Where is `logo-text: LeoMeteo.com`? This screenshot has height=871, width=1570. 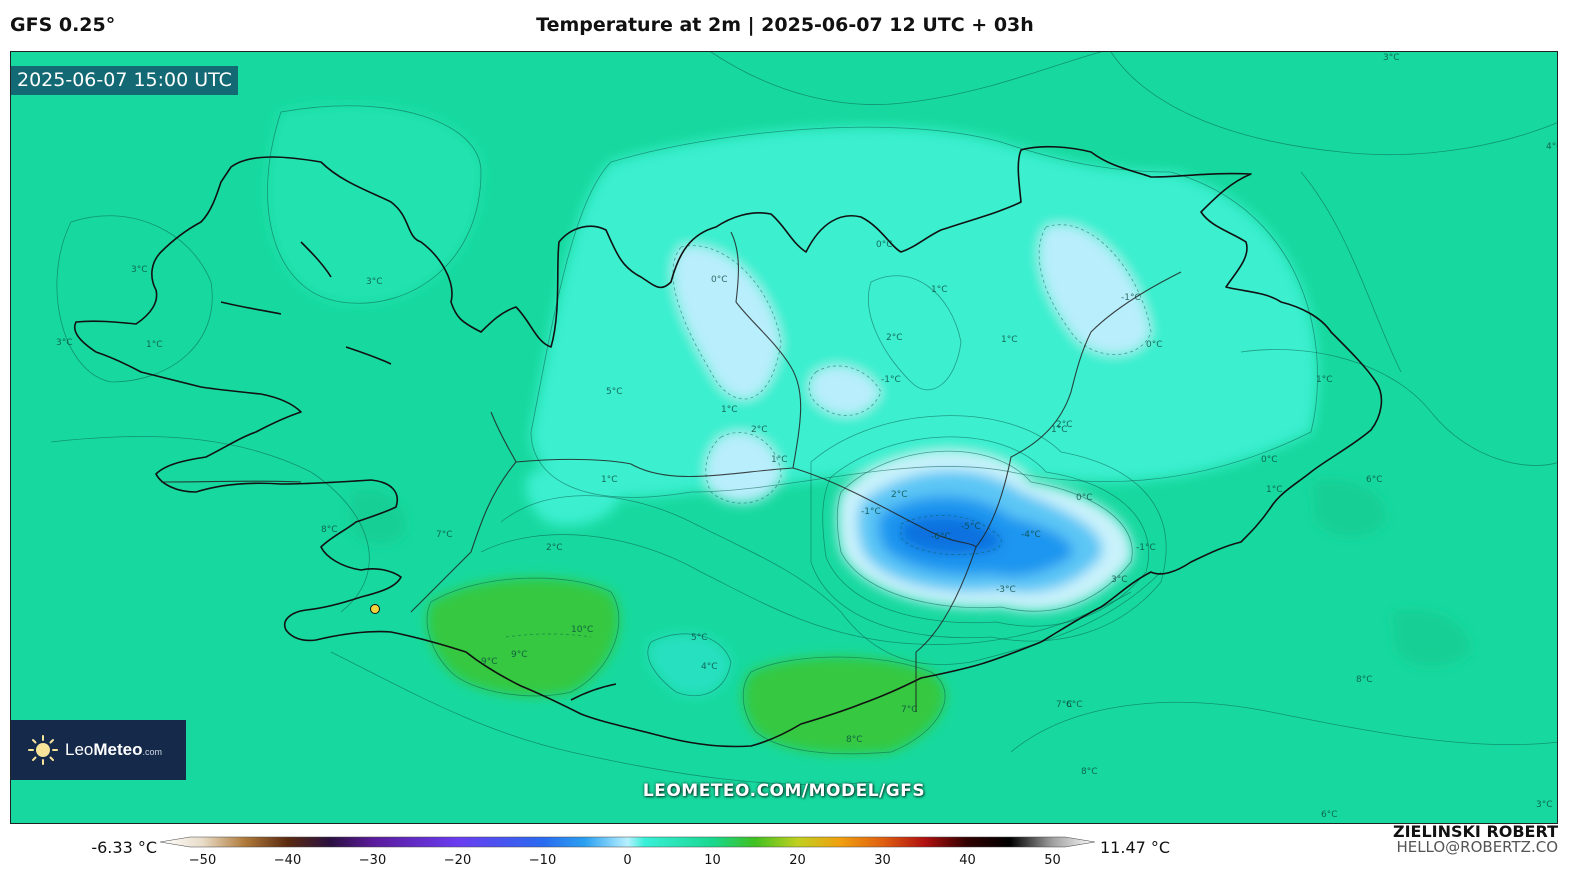
logo-text: LeoMeteo.com is located at coordinates (114, 749).